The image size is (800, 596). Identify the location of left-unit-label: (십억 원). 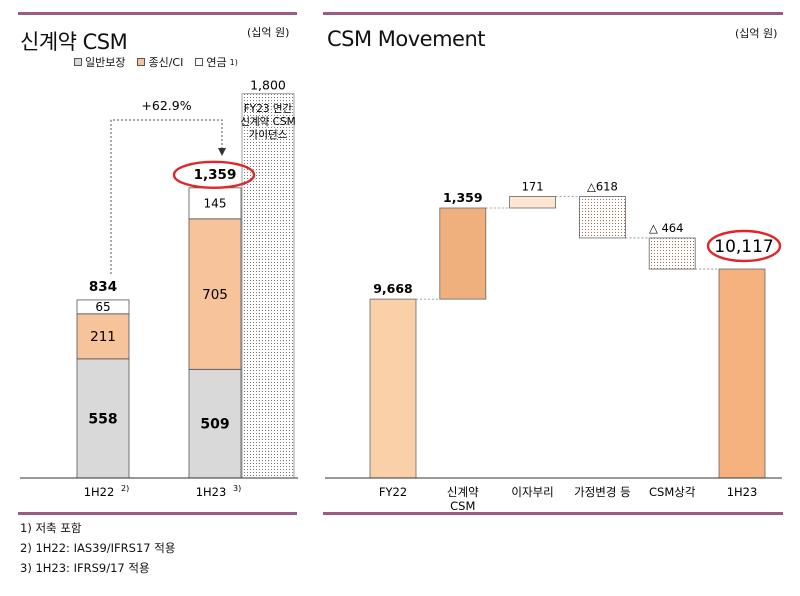
(268, 32).